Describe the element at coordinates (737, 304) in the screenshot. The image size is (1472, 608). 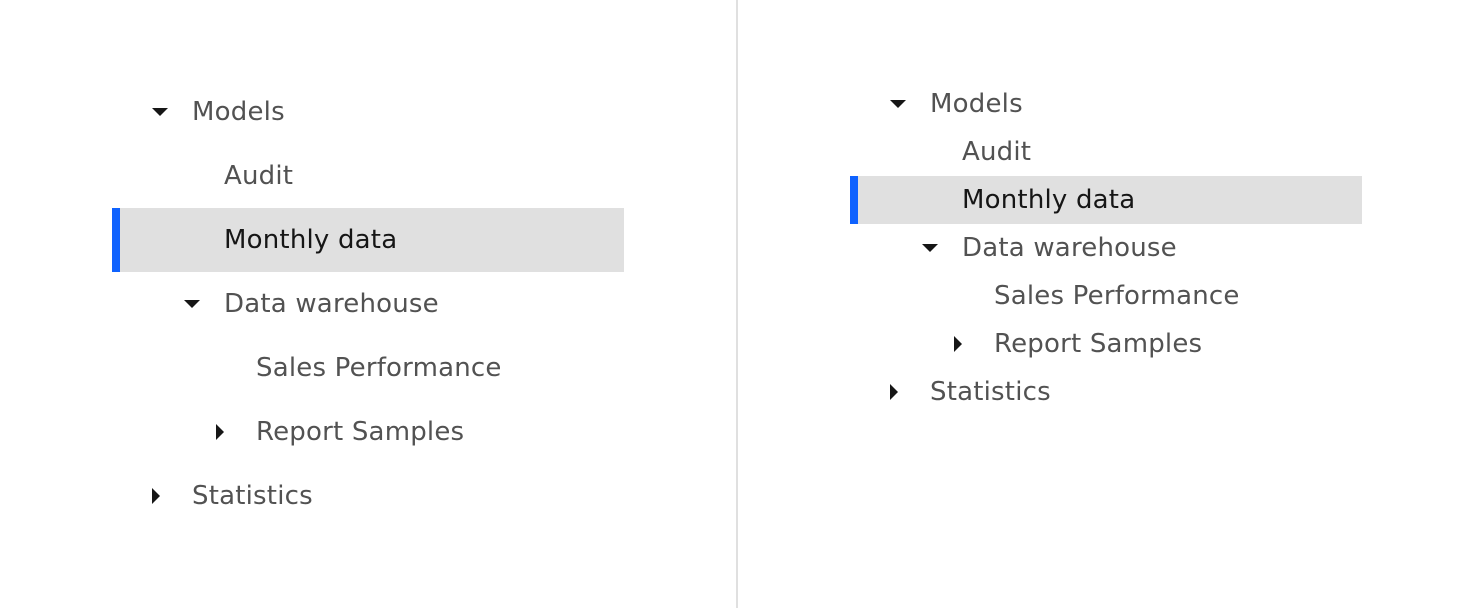
I see `panel-divider` at that location.